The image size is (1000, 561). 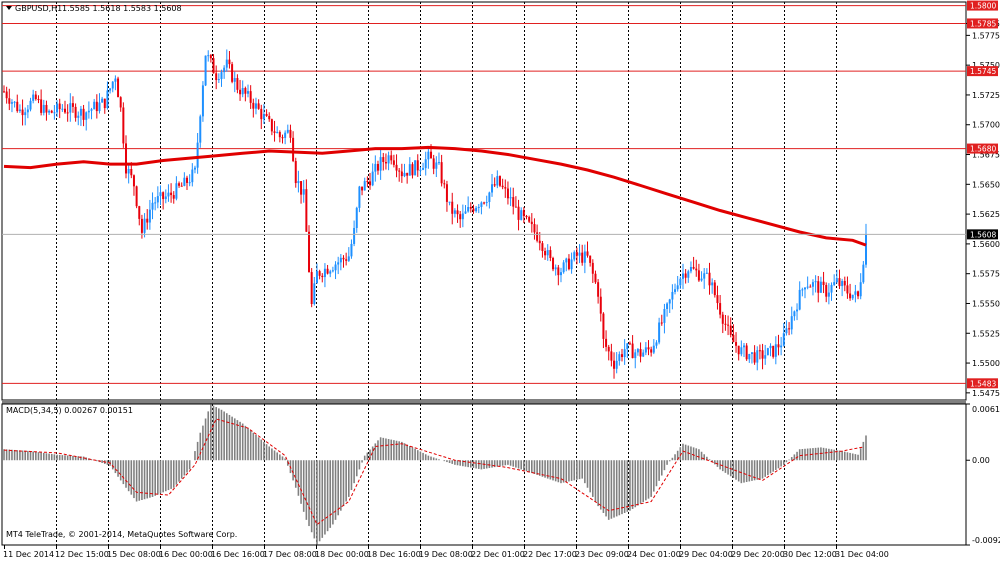 What do you see at coordinates (9, 8) in the screenshot?
I see `dropdown-arrow-icon` at bounding box center [9, 8].